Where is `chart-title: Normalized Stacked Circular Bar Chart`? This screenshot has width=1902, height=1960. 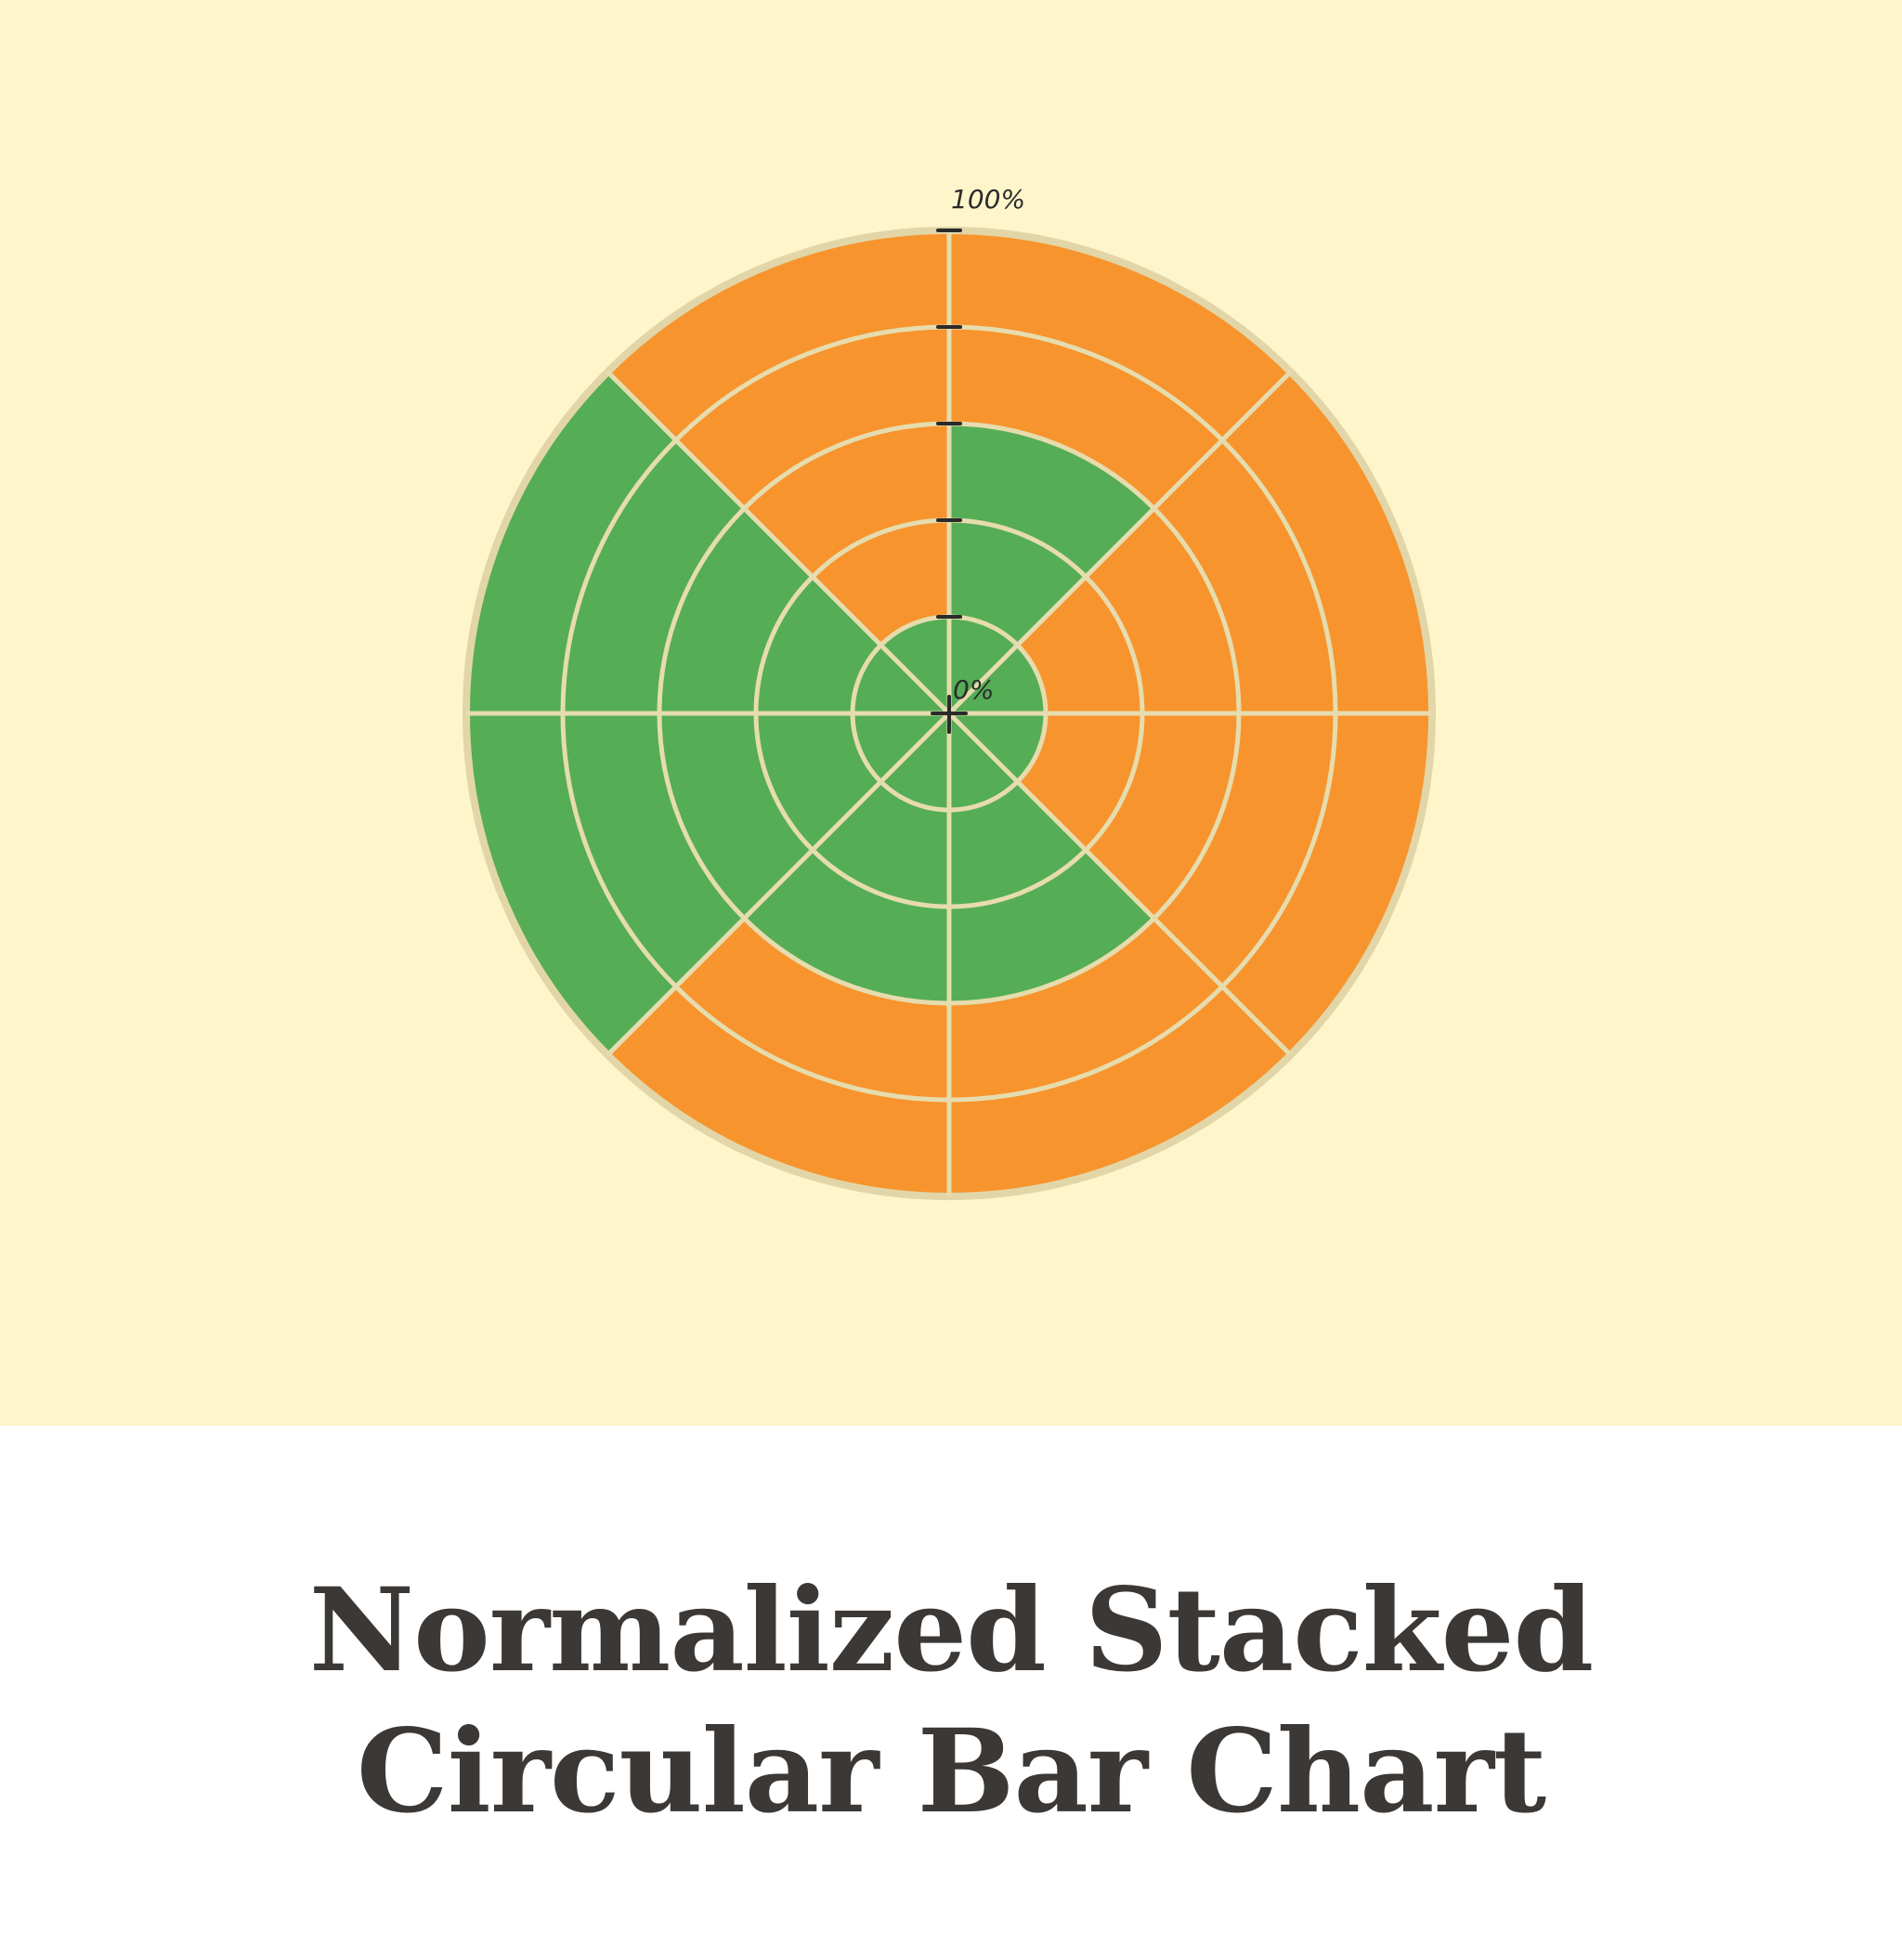
chart-title: Normalized Stacked Circular Bar Chart is located at coordinates (951, 1702).